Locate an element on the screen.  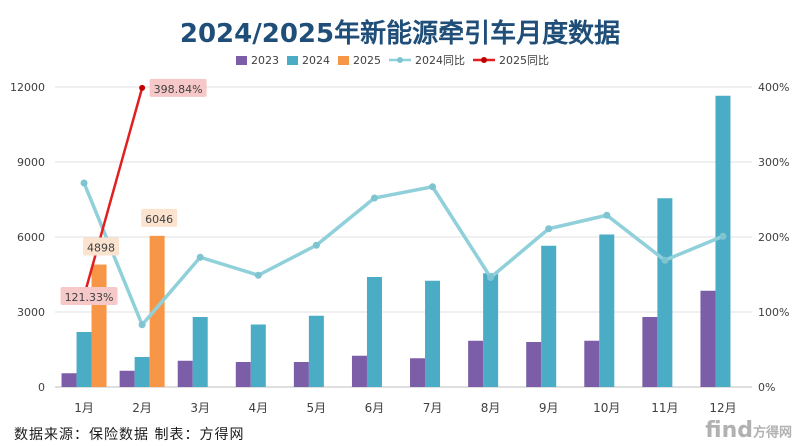
left-tick-label: 9000 is located at coordinates (31, 162).